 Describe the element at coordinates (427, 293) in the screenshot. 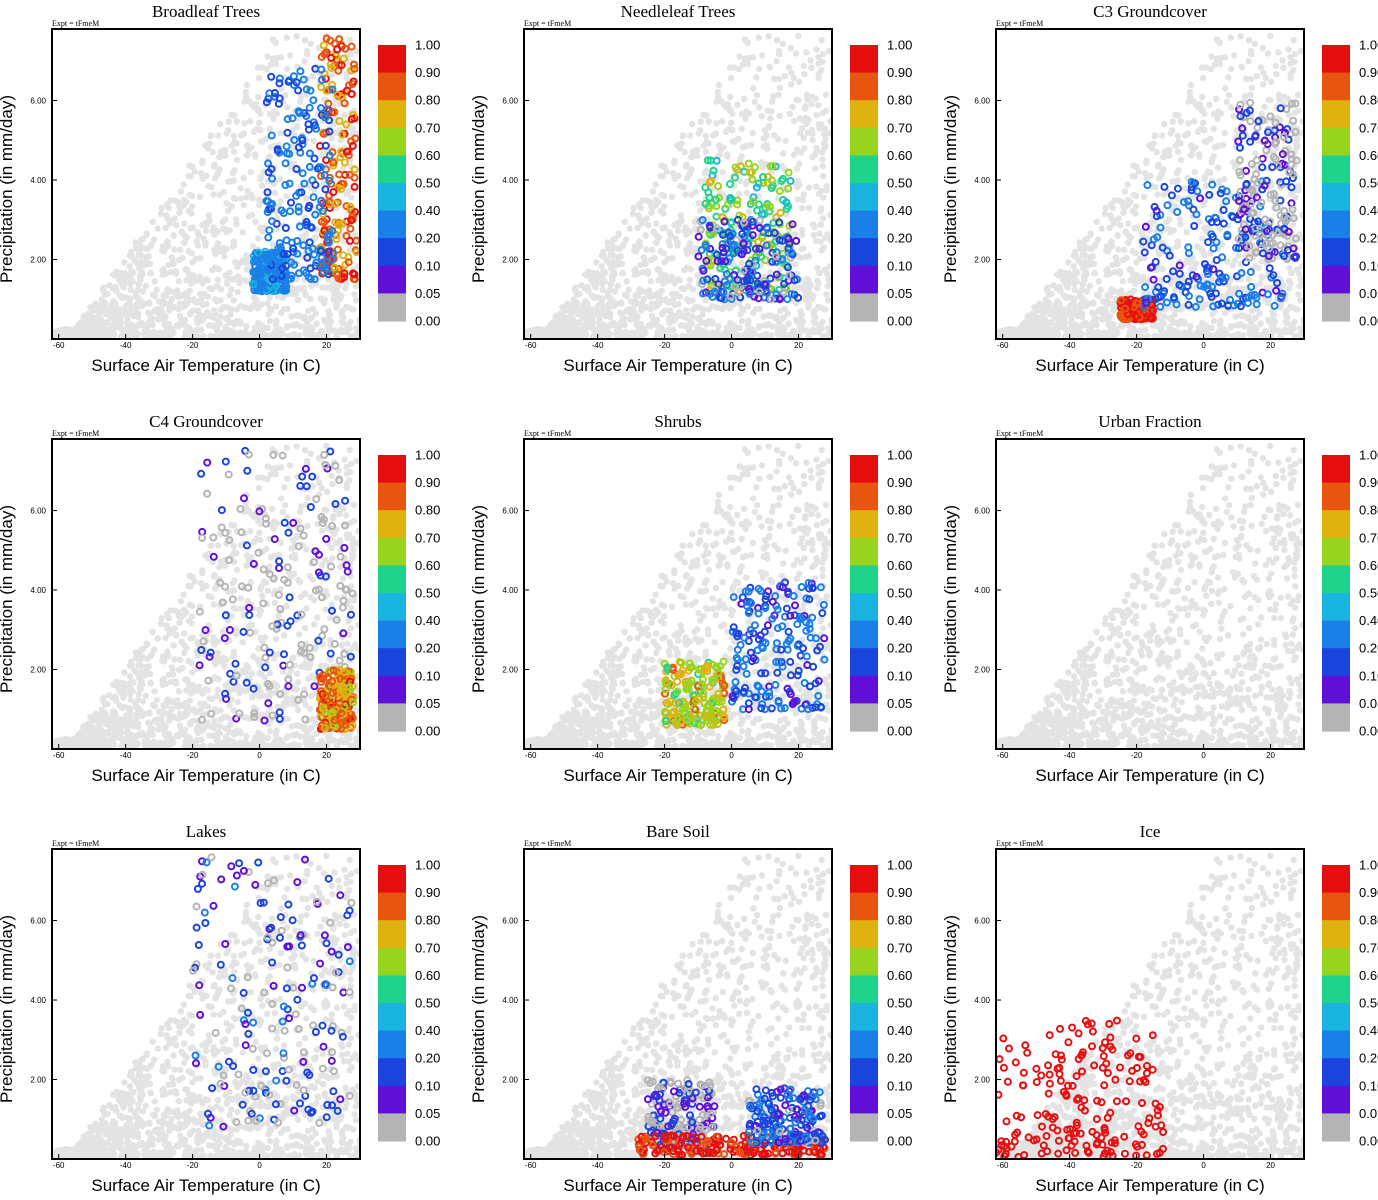

I see `colorbar-label: 0.05` at that location.